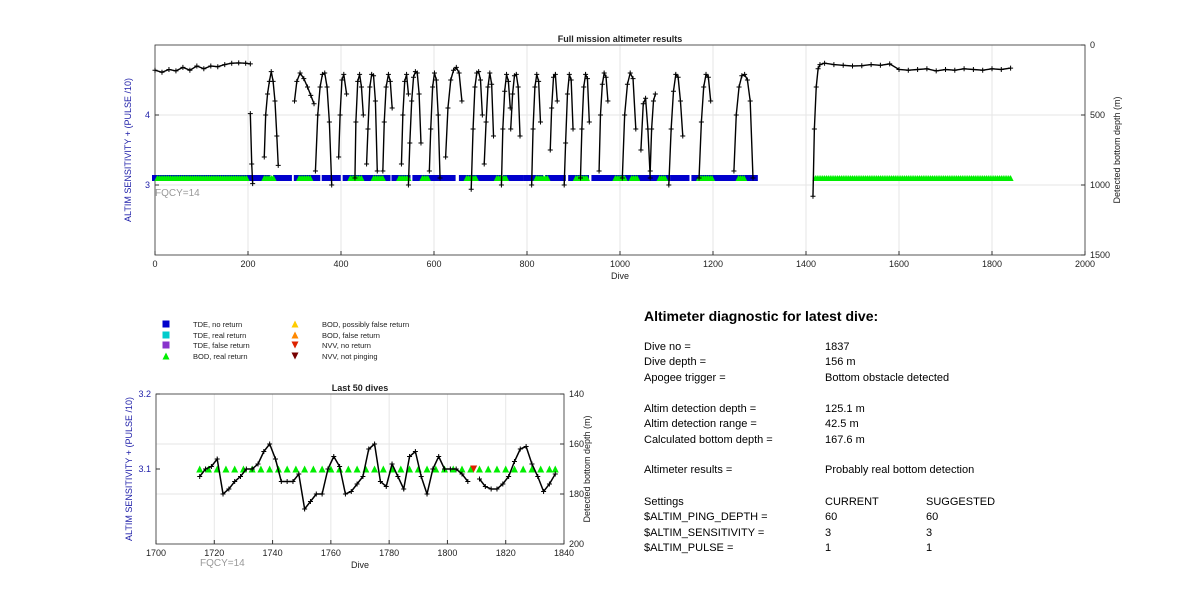  I want to click on y-right-tick-label: 500, so click(1097, 115).